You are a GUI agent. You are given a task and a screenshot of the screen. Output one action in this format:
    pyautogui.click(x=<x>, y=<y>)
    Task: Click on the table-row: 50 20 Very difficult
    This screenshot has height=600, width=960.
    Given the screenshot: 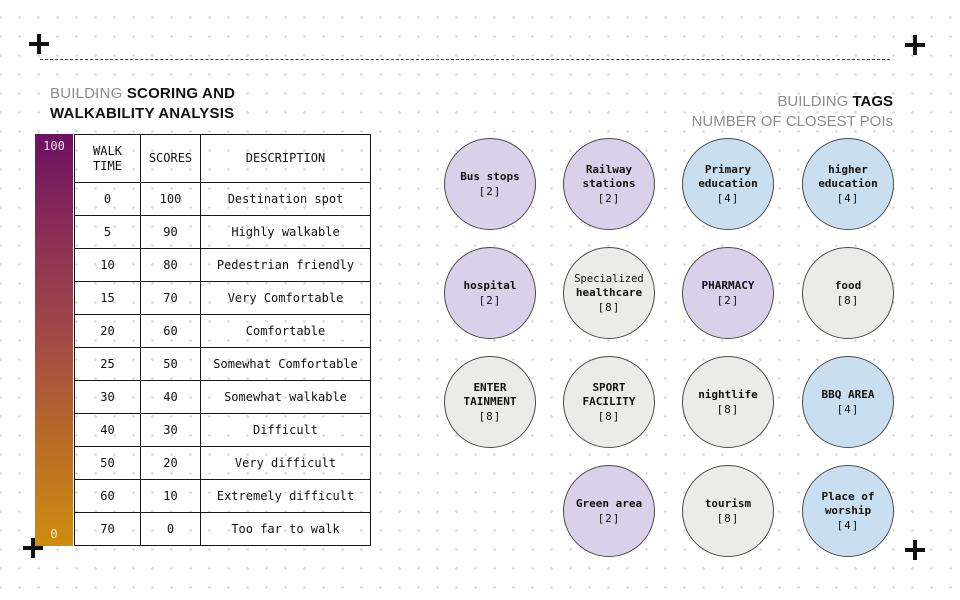 What is the action you would take?
    pyautogui.click(x=222, y=463)
    